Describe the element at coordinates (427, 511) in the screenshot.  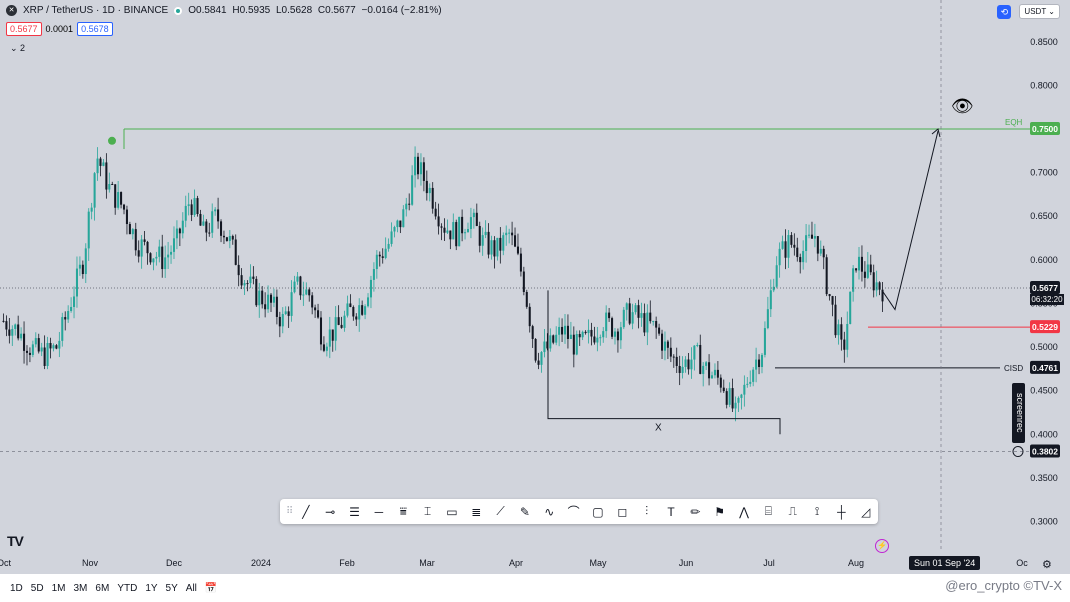
I see `text-cursor-tool-icon: ⌶` at that location.